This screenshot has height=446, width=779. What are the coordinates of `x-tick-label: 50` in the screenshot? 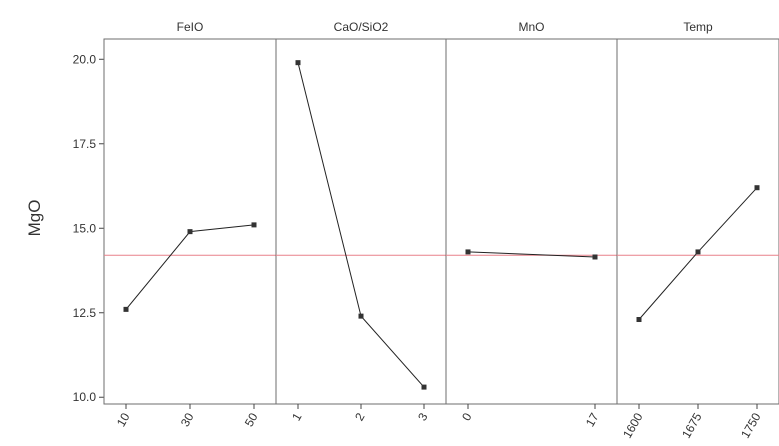 It's located at (251, 419).